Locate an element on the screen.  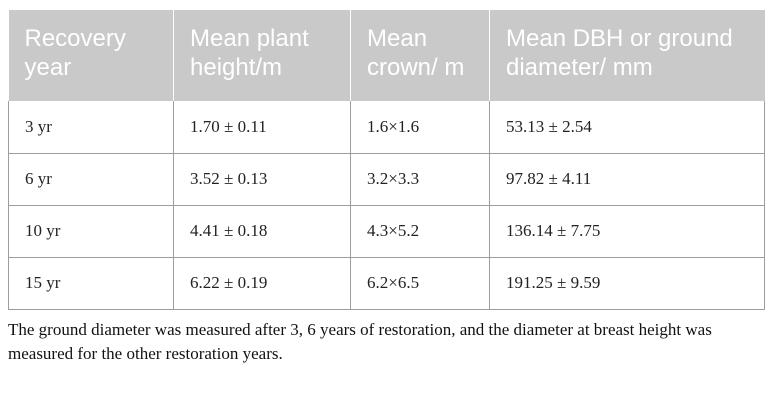
cell-plant-height: 3.52 ± 0.13 is located at coordinates (262, 179).